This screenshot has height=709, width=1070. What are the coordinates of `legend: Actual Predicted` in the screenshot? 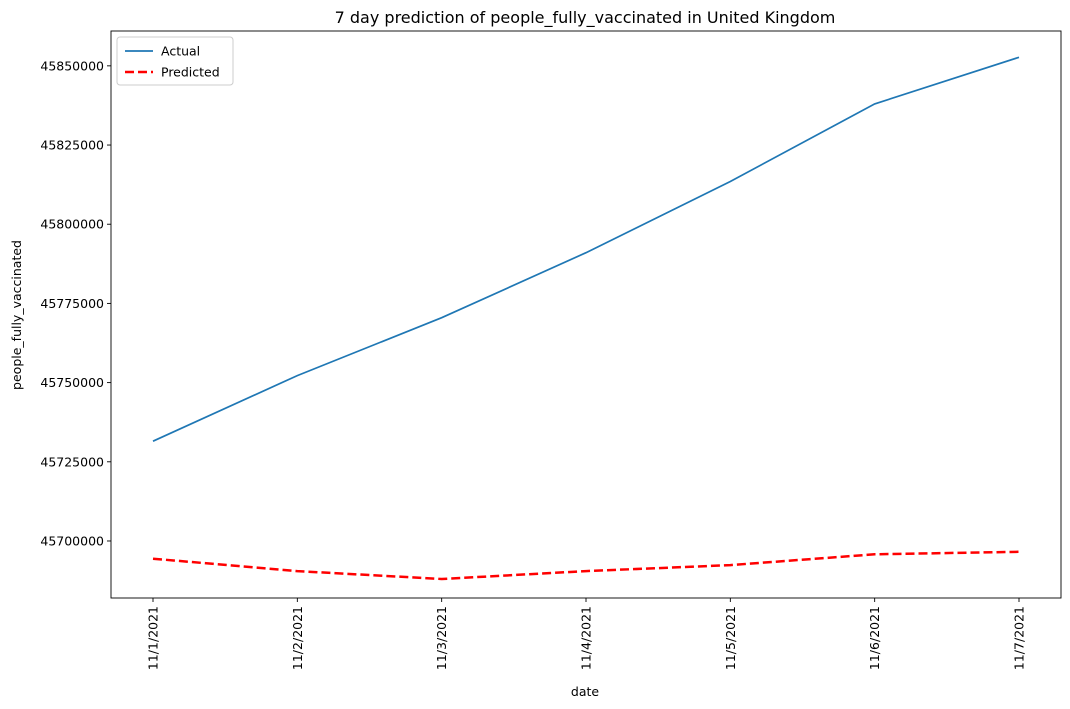 It's located at (175, 61).